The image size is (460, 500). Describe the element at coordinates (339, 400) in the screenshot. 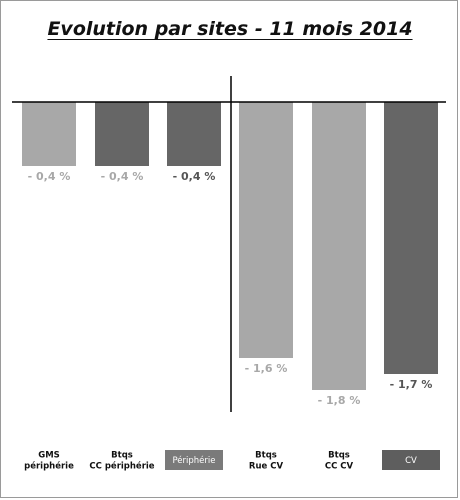

I see `data-label-4: - 1,8 %` at that location.